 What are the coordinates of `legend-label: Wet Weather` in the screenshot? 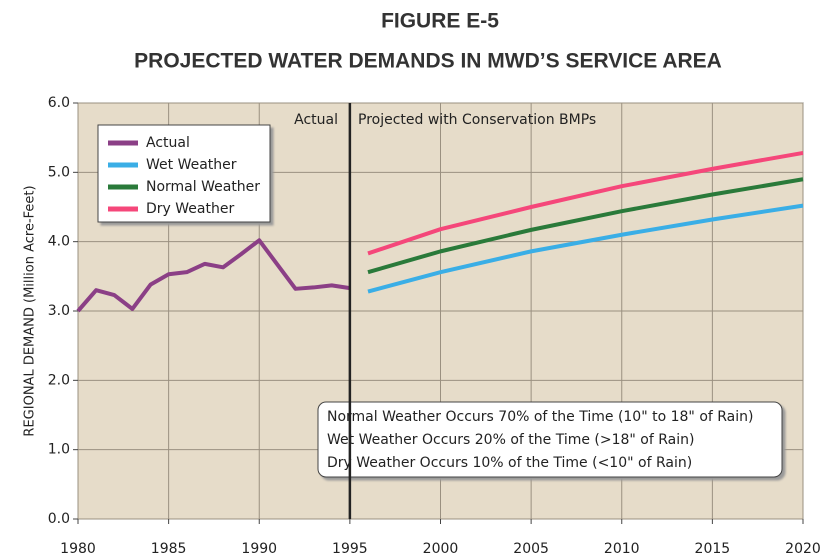 It's located at (191, 165).